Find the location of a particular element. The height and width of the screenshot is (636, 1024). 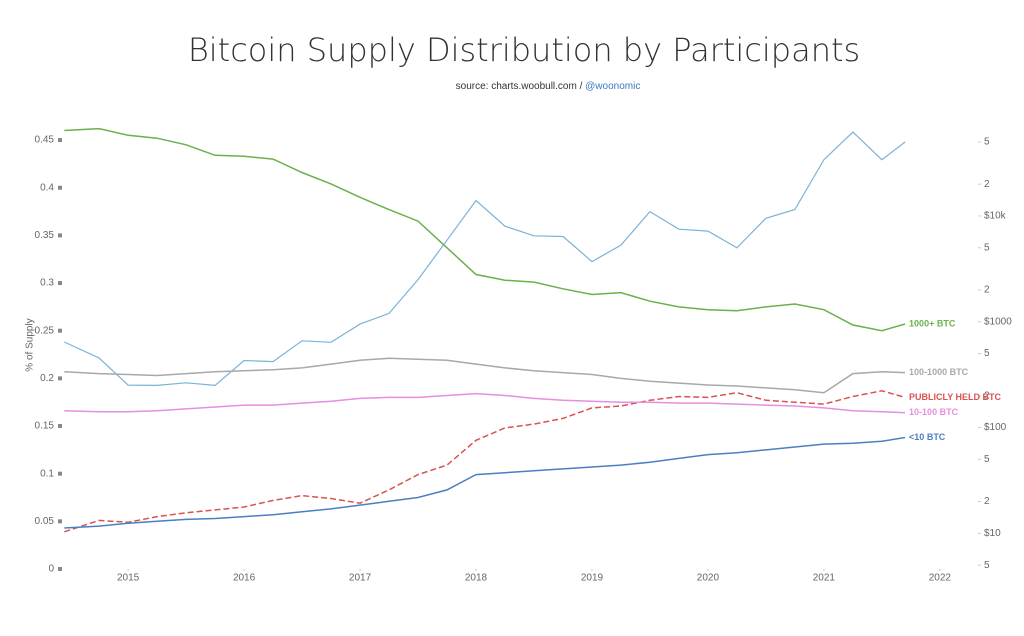

y-tick-label: 0.1 is located at coordinates (47, 473).